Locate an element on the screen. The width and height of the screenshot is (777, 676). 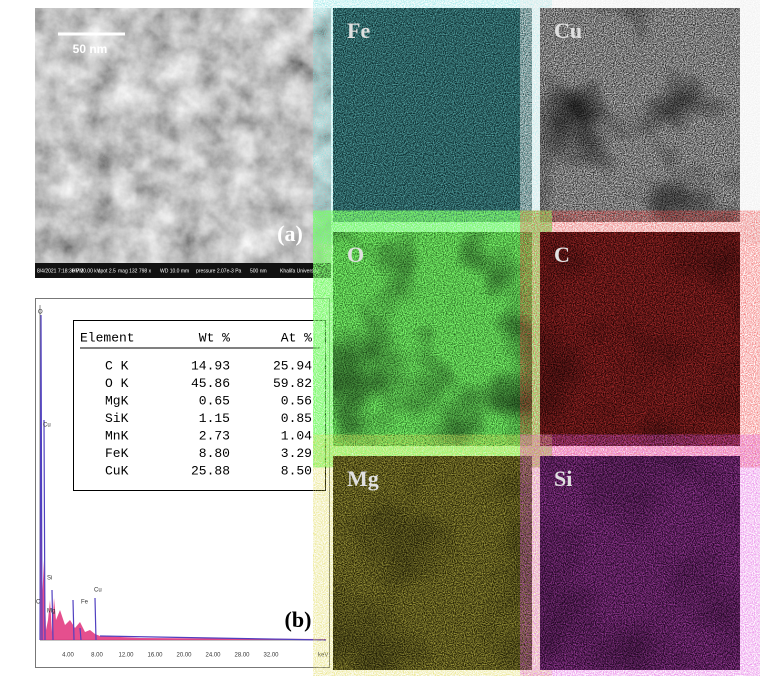
table-header: At % is located at coordinates (296, 337).